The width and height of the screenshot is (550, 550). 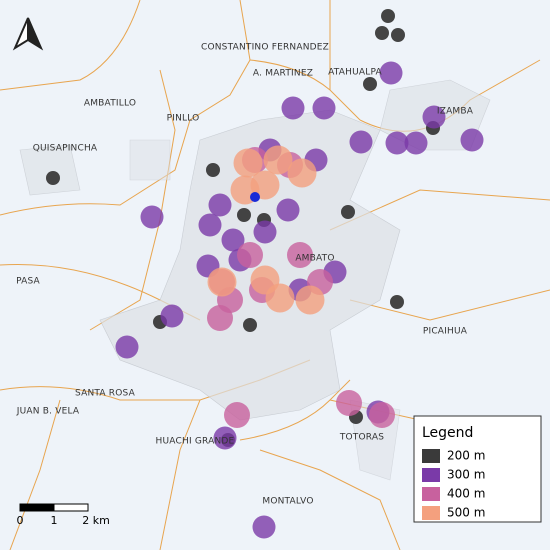 What do you see at coordinates (265, 48) in the screenshot?
I see `place-label: CONSTANTINO FERNANDEZ` at bounding box center [265, 48].